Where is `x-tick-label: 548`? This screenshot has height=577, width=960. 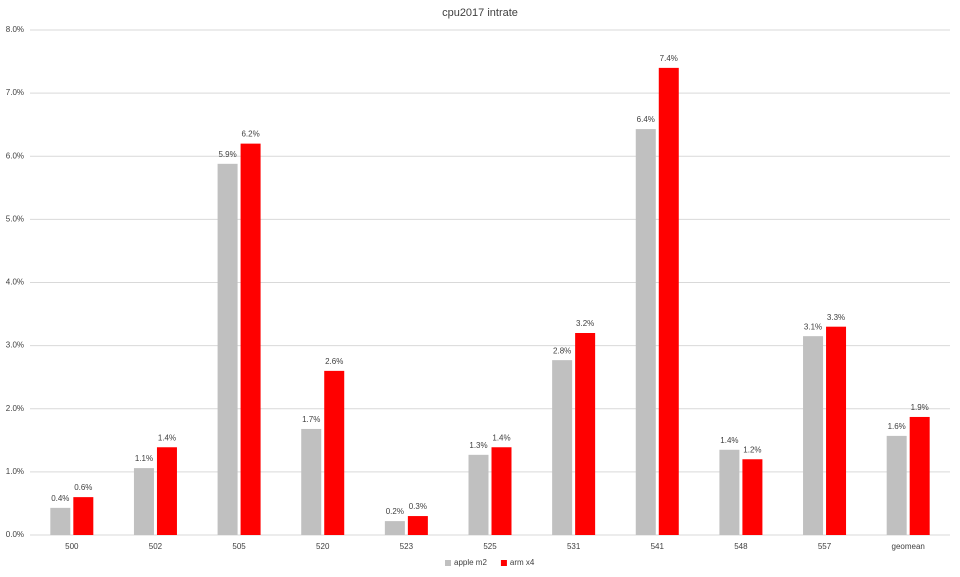 x-tick-label: 548 is located at coordinates (741, 546).